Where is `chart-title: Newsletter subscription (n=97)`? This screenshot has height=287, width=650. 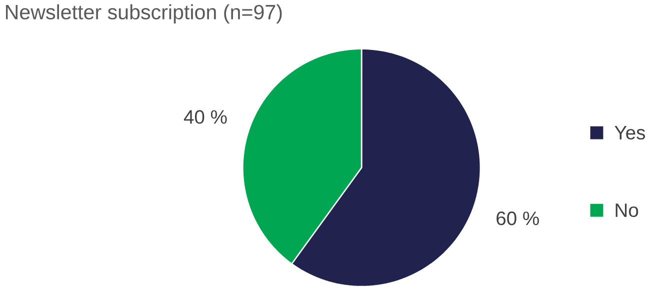
chart-title: Newsletter subscription (n=97) is located at coordinates (144, 14).